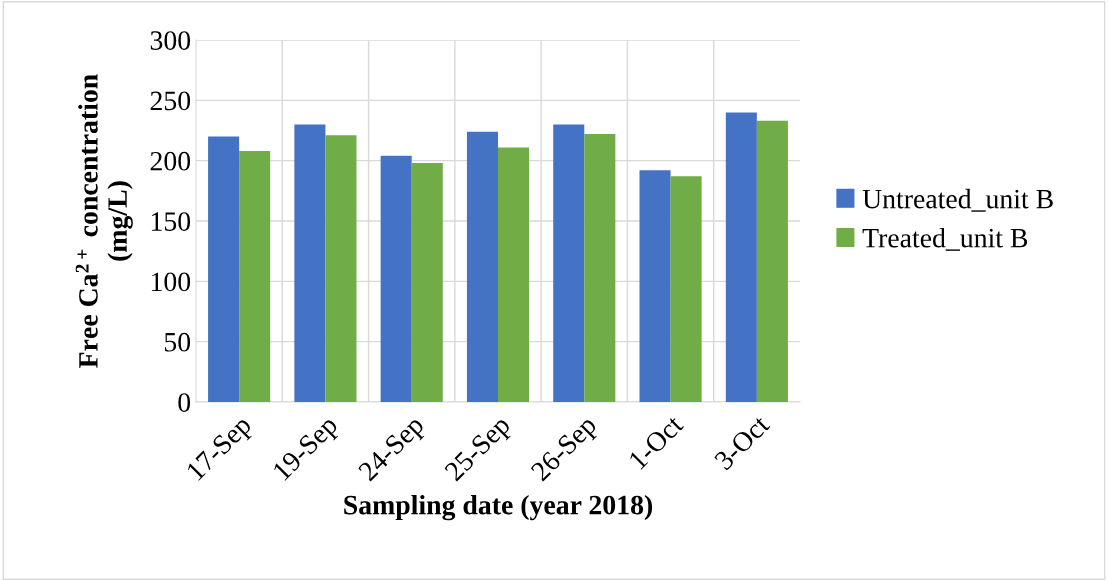  I want to click on y-tick-label: 300, so click(170, 40).